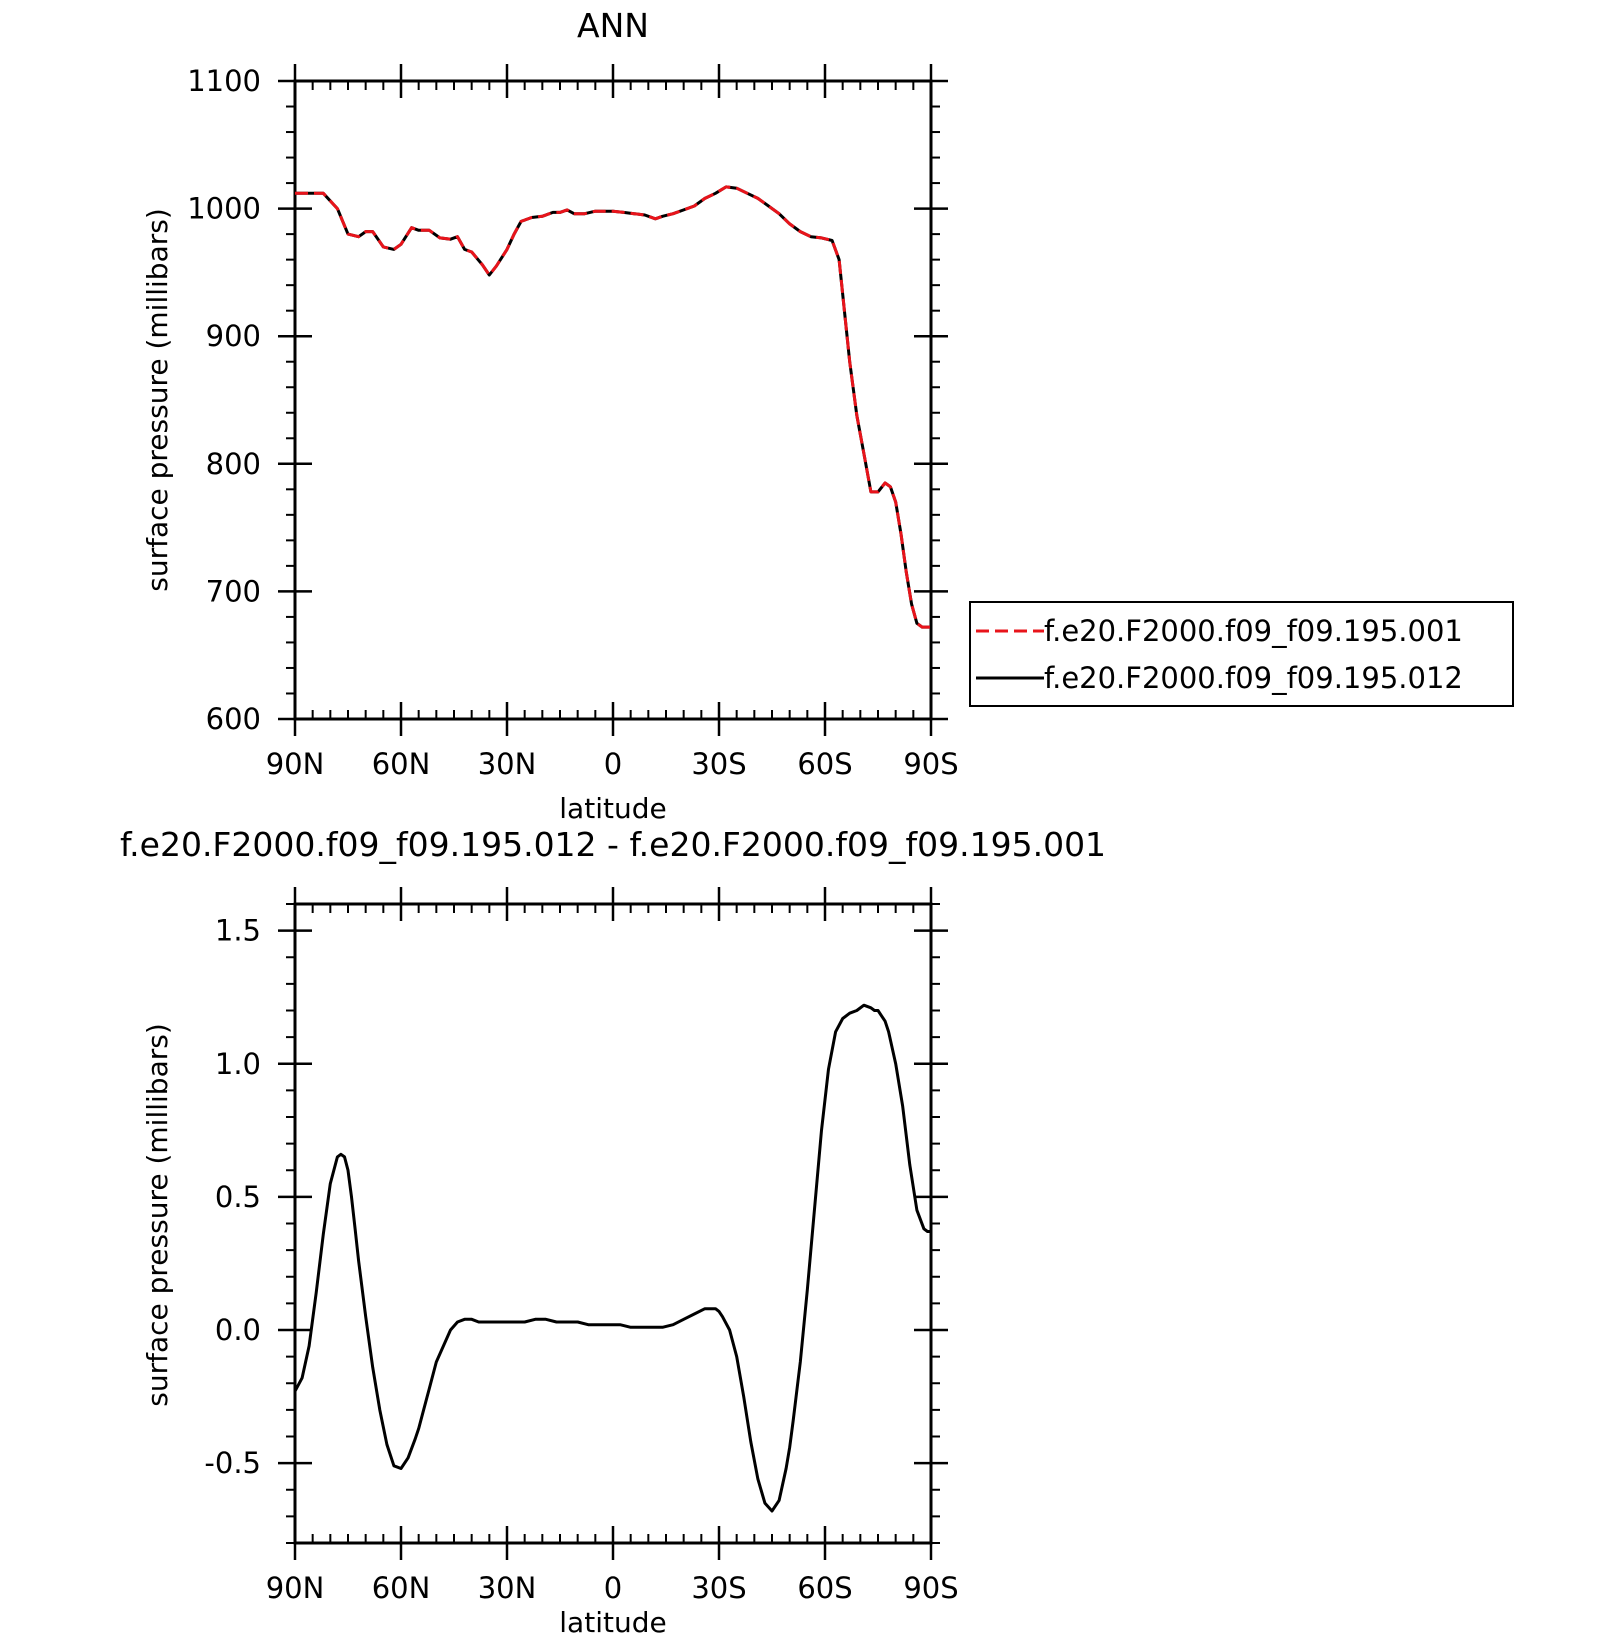 This screenshot has height=1635, width=1605. Describe the element at coordinates (238, 1197) in the screenshot. I see `bottom-y-tick-label: 0.5` at that location.